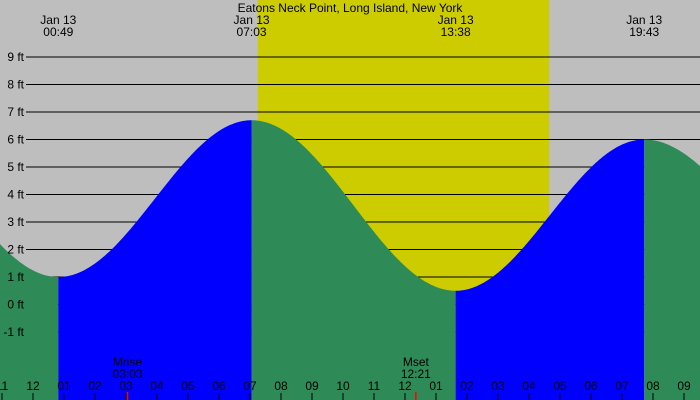  I want to click on y-tick-label: 9 ft, so click(15, 57).